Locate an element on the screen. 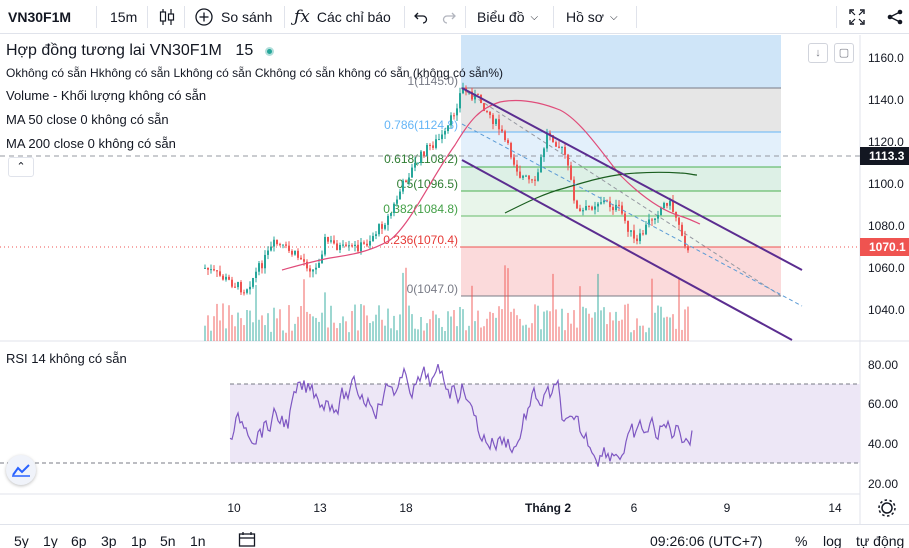  range-button: 5y is located at coordinates (21, 540).